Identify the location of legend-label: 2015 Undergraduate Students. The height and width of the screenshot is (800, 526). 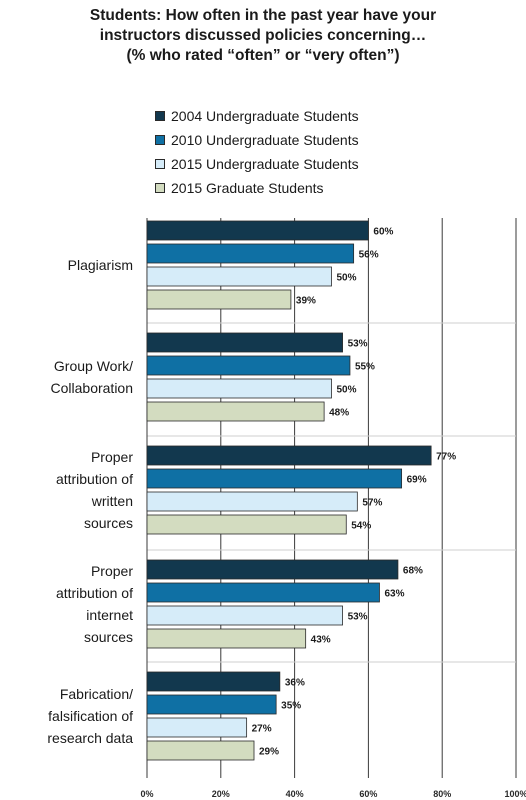
(265, 164).